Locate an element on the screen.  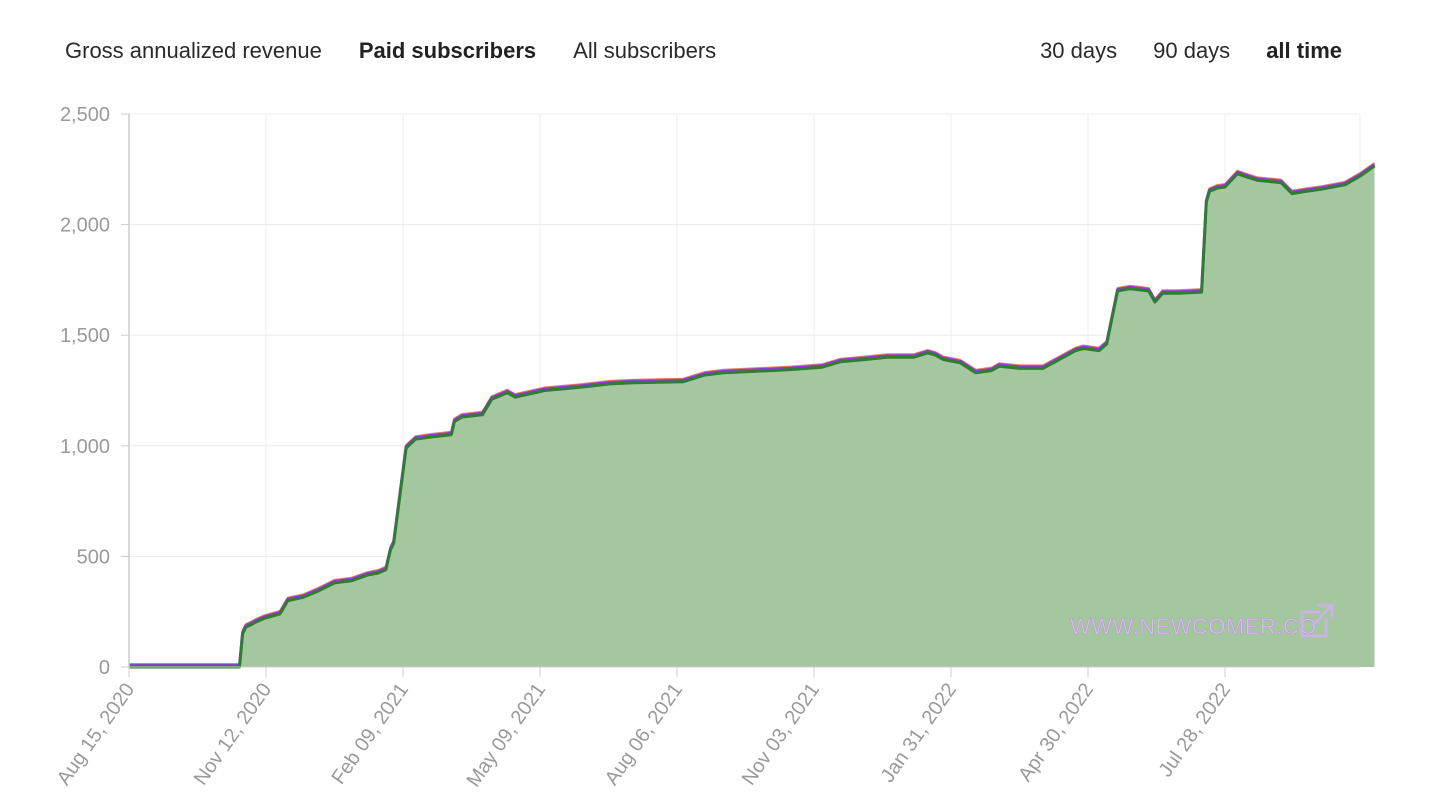
x-tick-label: Aug 15, 2020 is located at coordinates (96, 734).